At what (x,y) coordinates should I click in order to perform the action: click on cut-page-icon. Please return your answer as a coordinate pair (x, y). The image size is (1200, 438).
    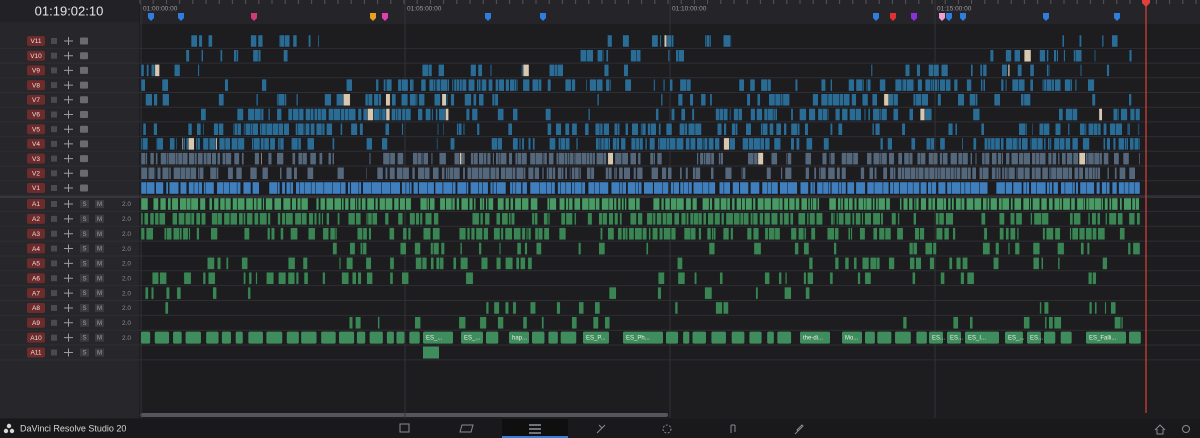
    Looking at the image, I should click on (466, 428).